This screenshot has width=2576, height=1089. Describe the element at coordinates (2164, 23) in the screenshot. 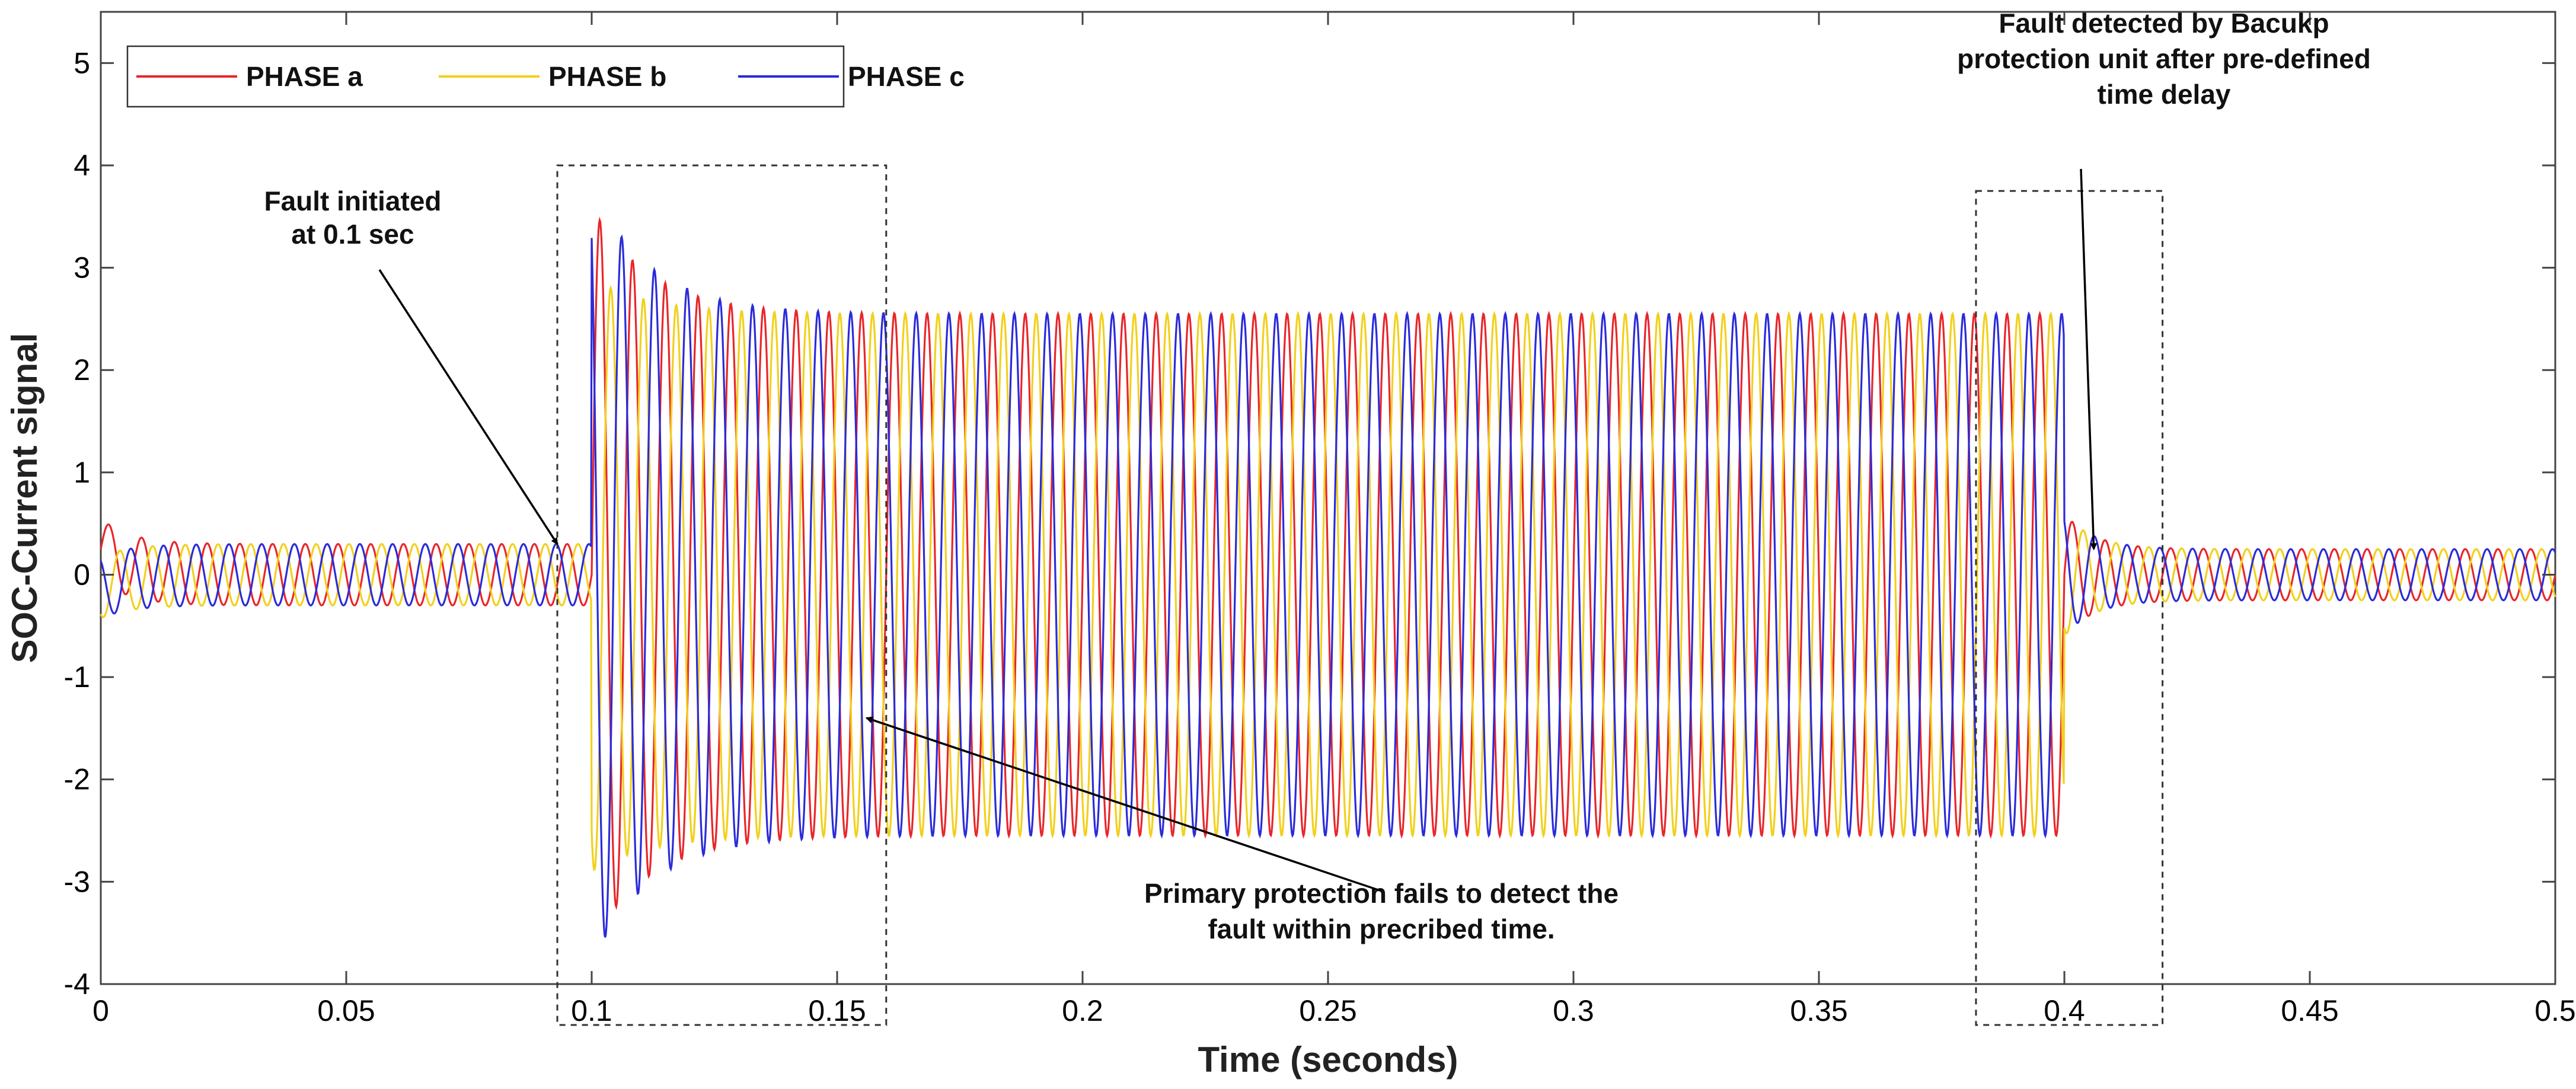

I see `backup-detect-text-line: Fault detected by Bacukp` at that location.